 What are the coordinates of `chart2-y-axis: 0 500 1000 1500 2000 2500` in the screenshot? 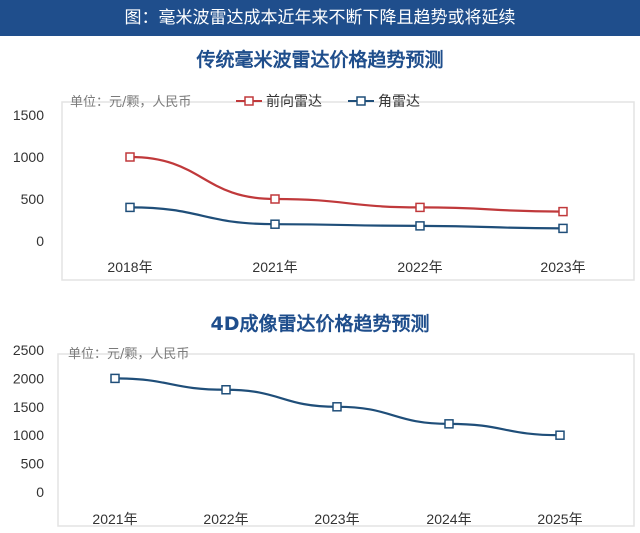 It's located at (28, 421).